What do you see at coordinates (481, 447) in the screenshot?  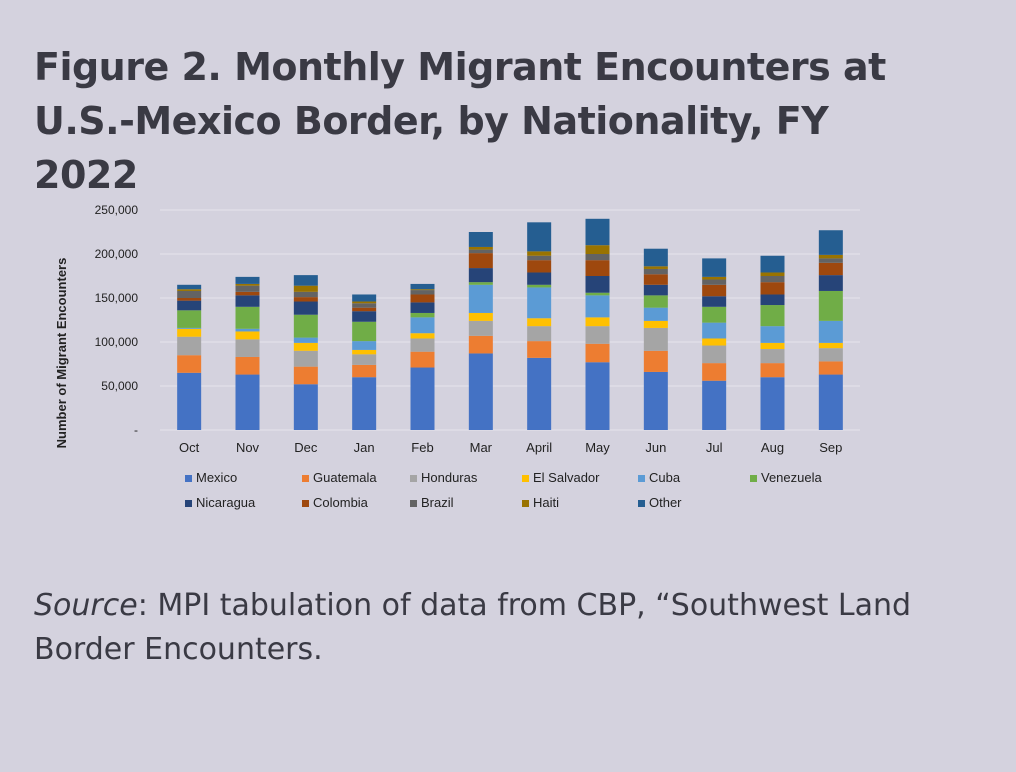 I see `x-tick-label: Mar` at bounding box center [481, 447].